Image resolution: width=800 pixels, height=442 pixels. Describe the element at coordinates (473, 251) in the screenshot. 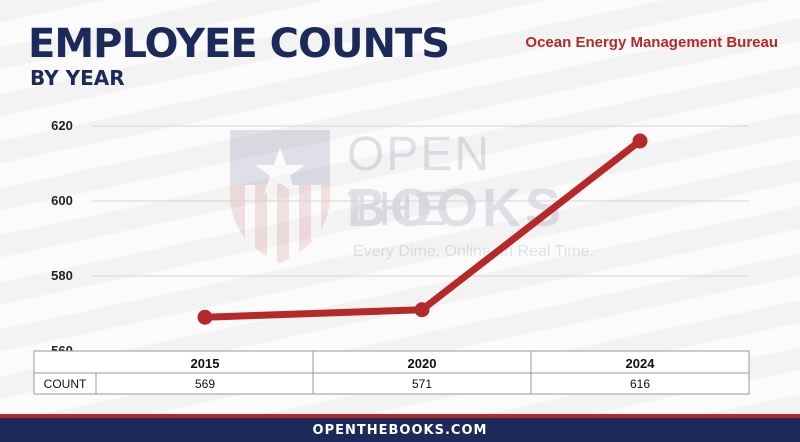

I see `watermark-tagline: Every Dime. Online. In Real Time.` at that location.